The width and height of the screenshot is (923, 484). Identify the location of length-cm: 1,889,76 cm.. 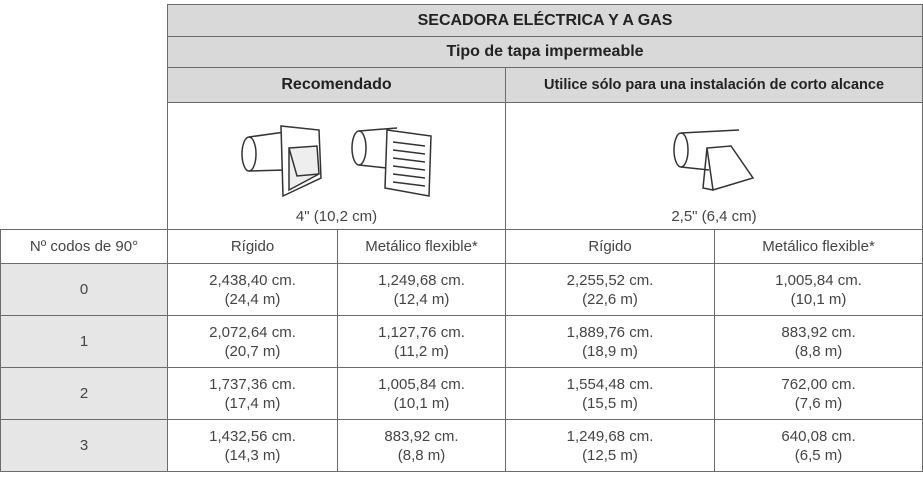
(610, 332).